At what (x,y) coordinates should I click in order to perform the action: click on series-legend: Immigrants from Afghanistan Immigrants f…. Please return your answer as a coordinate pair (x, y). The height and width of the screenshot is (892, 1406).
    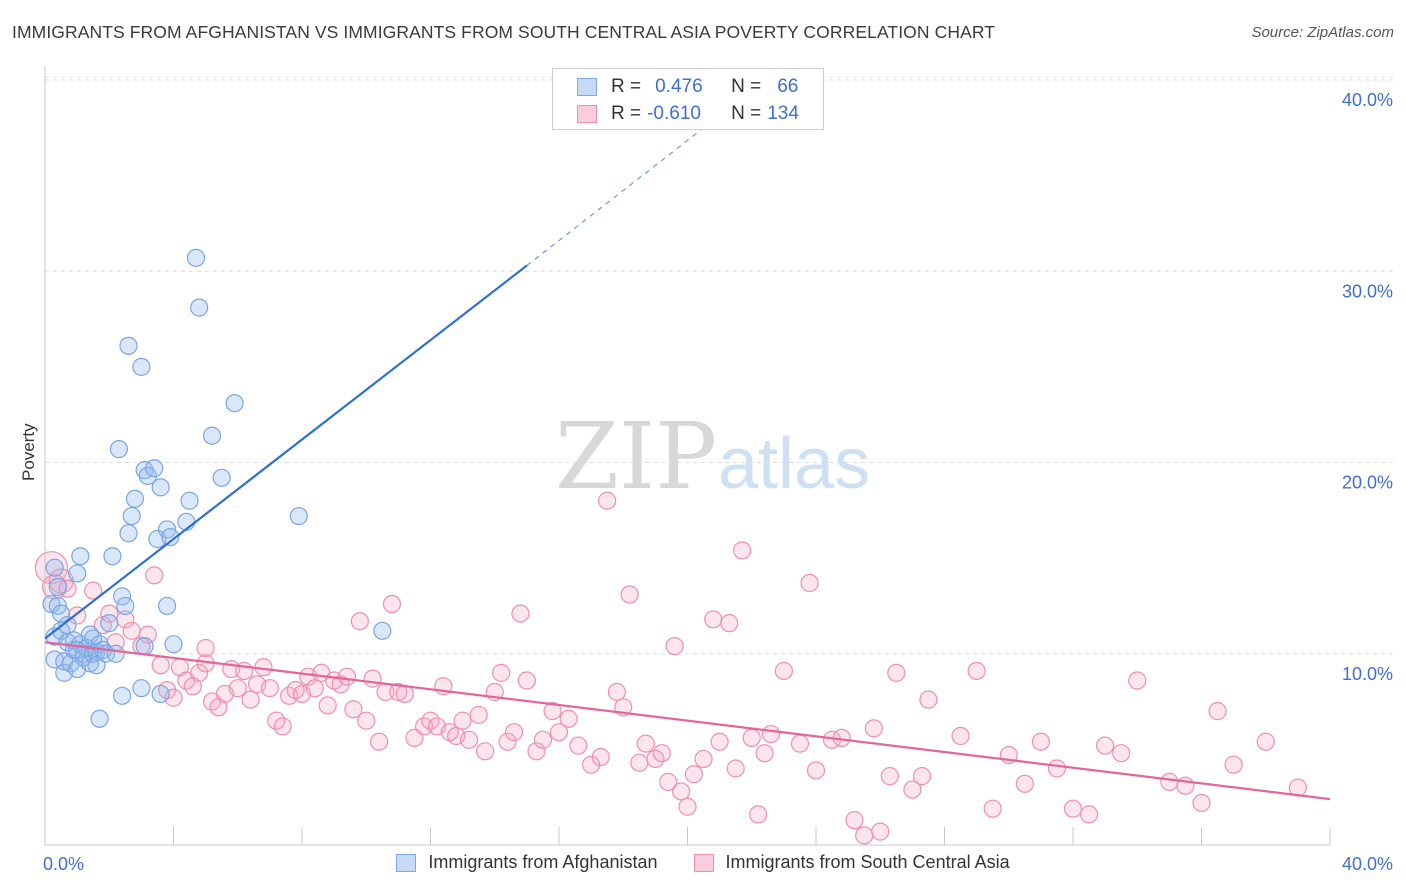
    Looking at the image, I should click on (703, 862).